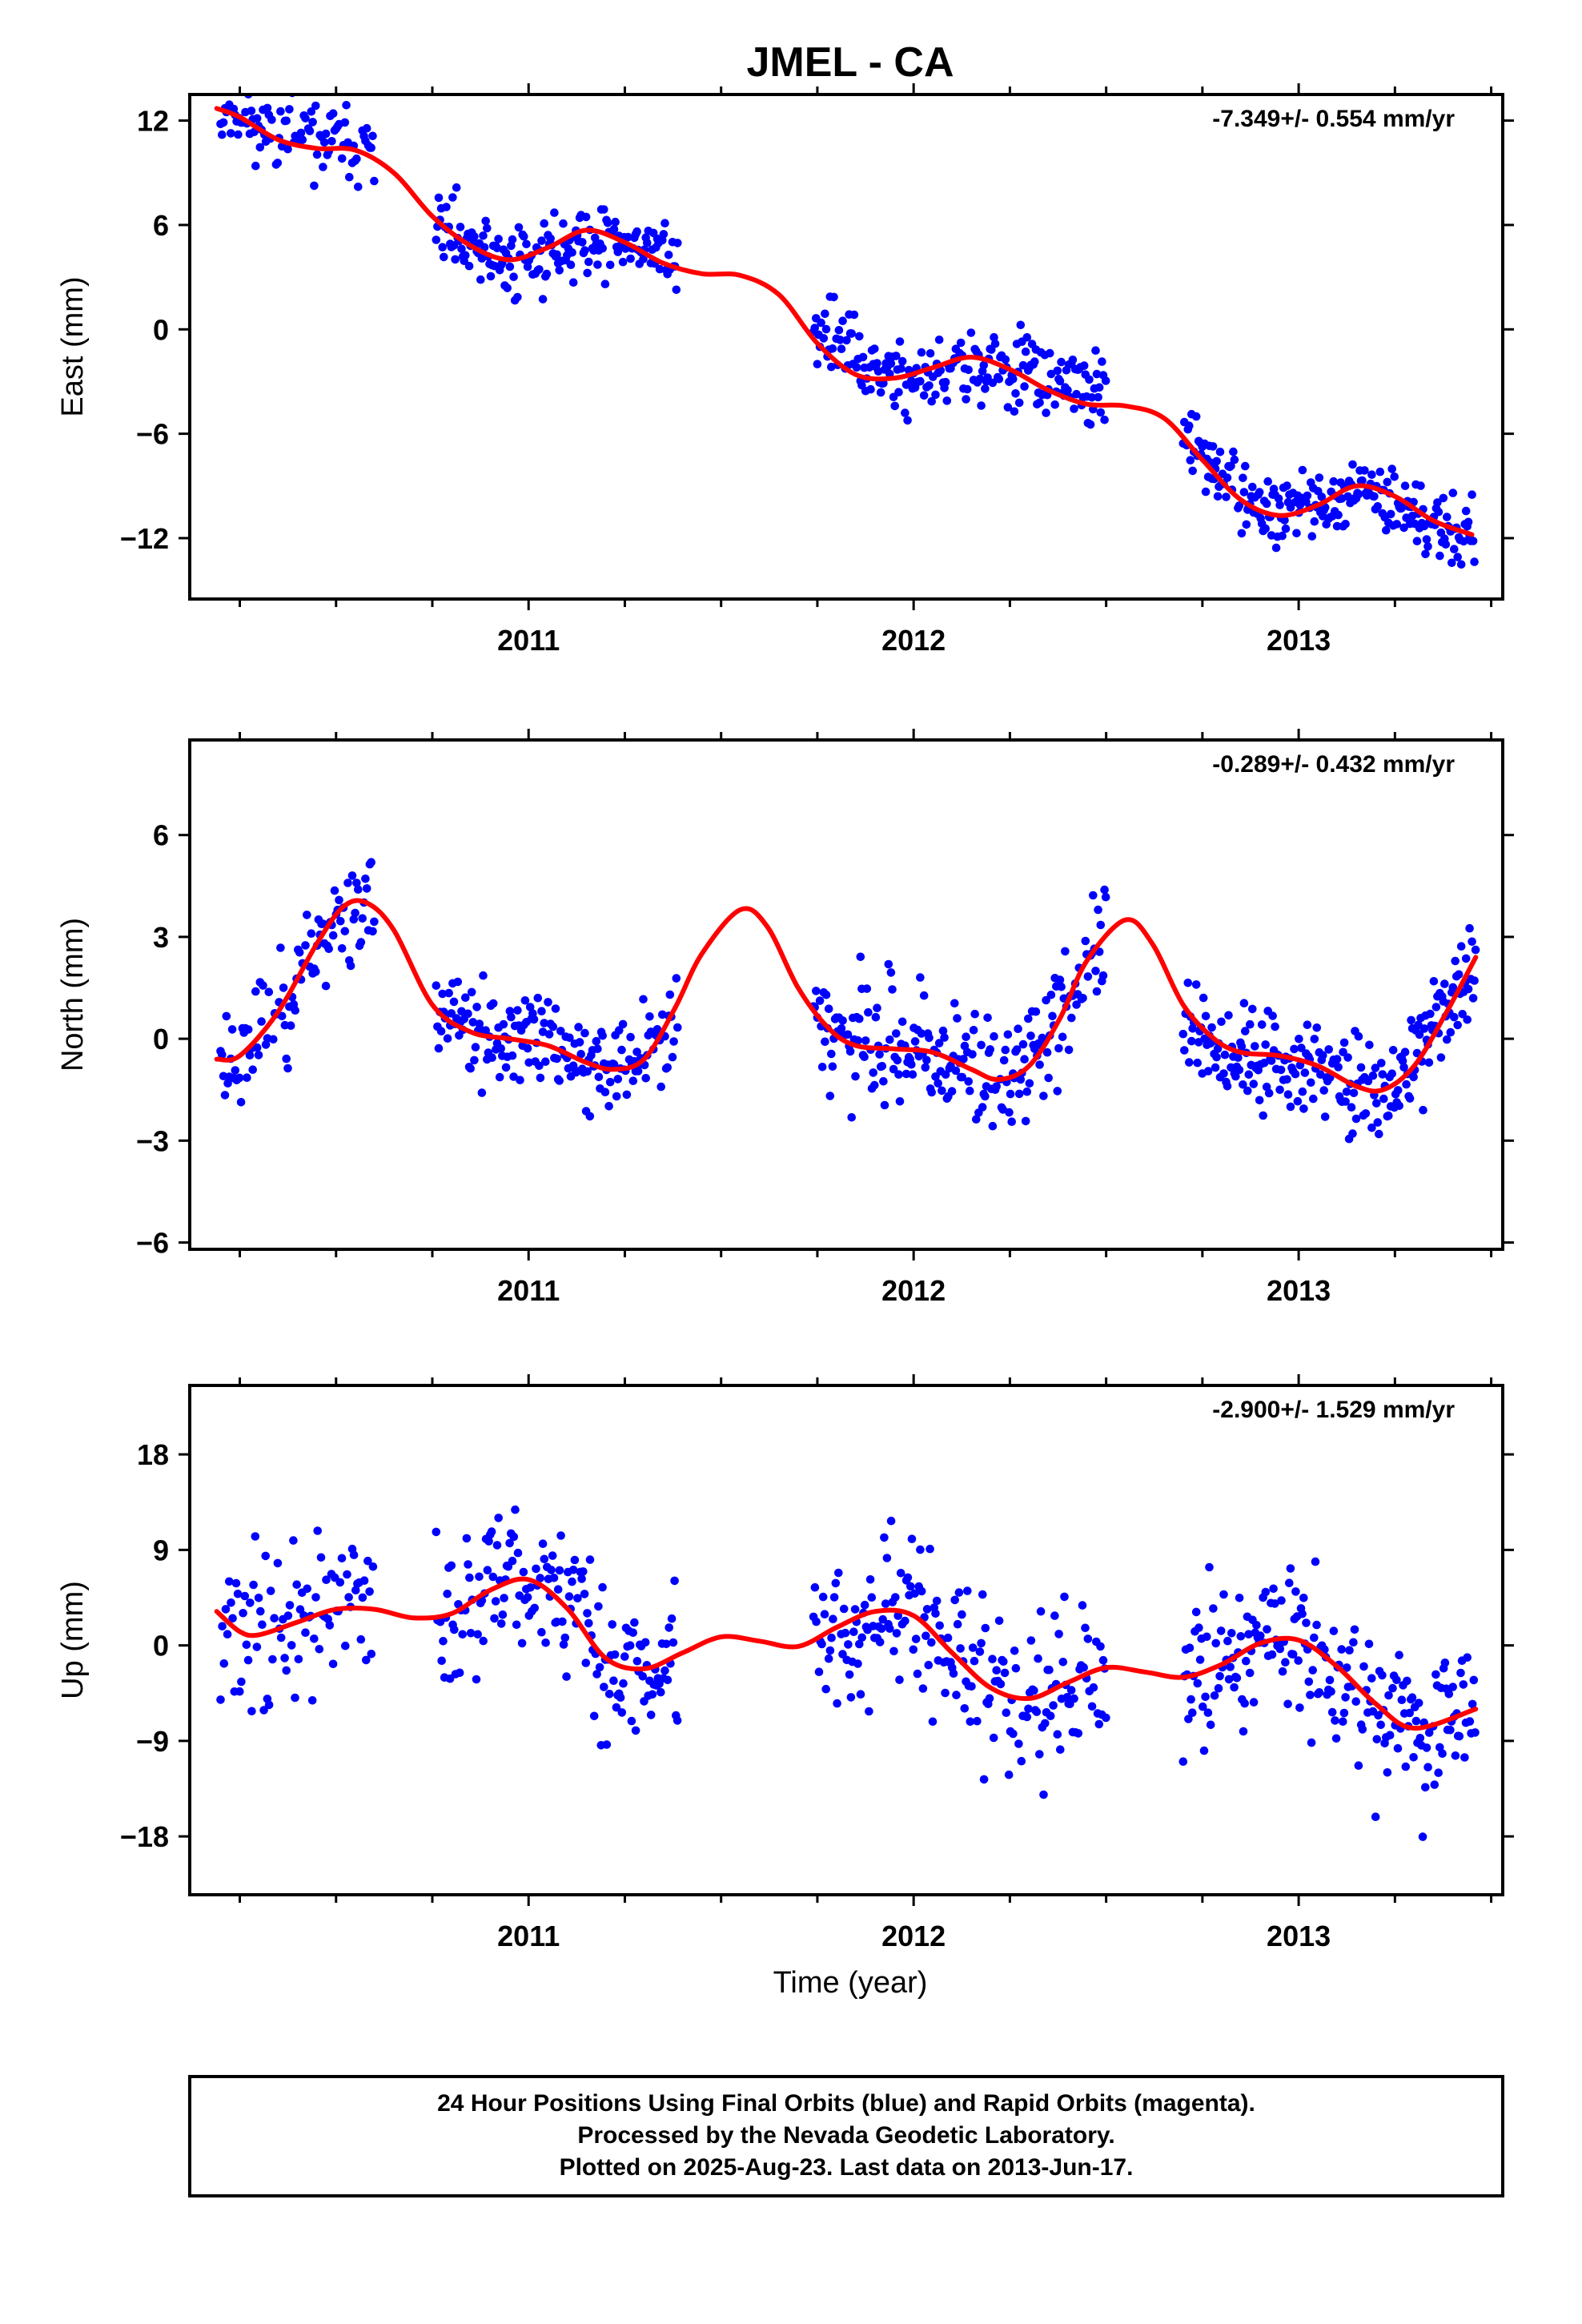 This screenshot has height=2324, width=1582. Describe the element at coordinates (153, 121) in the screenshot. I see `east-y-tick-label: 12` at that location.